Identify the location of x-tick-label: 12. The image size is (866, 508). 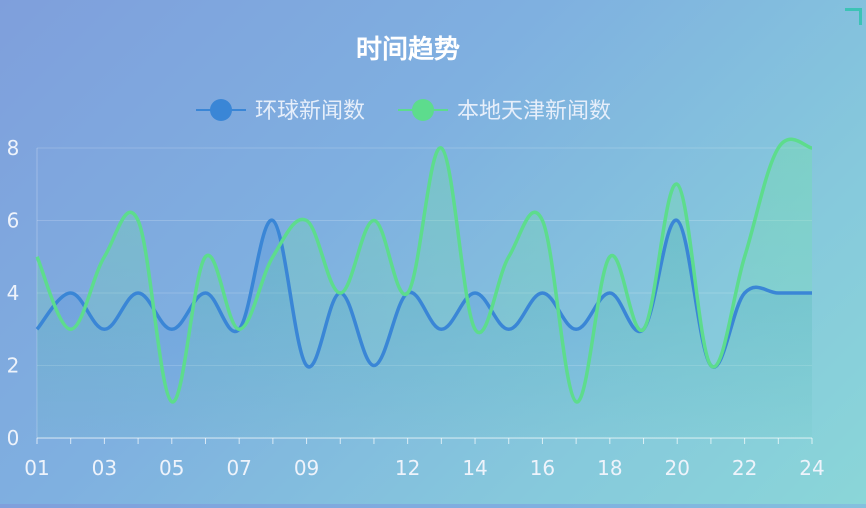
(407, 468).